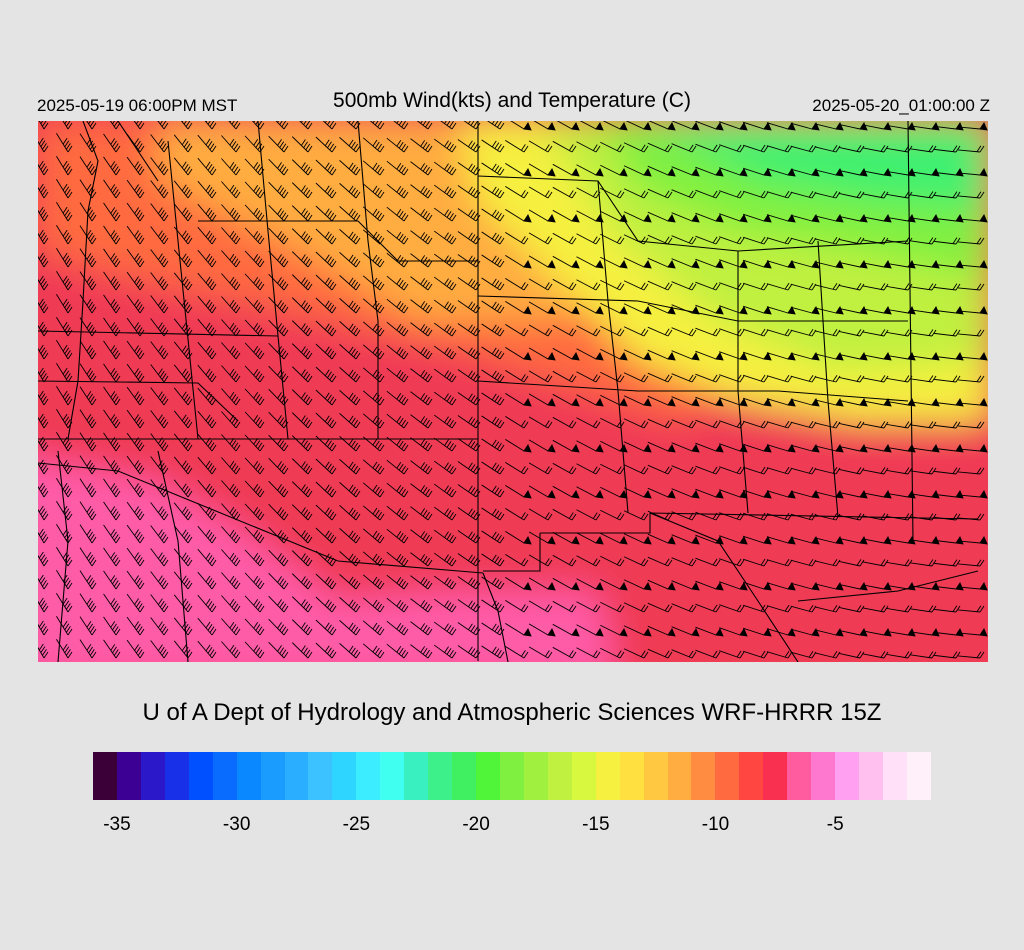 The width and height of the screenshot is (1024, 950). What do you see at coordinates (268, 351) in the screenshot?
I see `temp-zone-red-west` at bounding box center [268, 351].